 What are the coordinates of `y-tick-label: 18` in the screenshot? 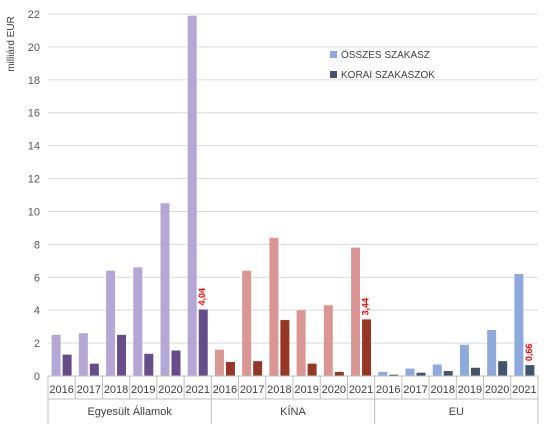 It's located at (34, 81).